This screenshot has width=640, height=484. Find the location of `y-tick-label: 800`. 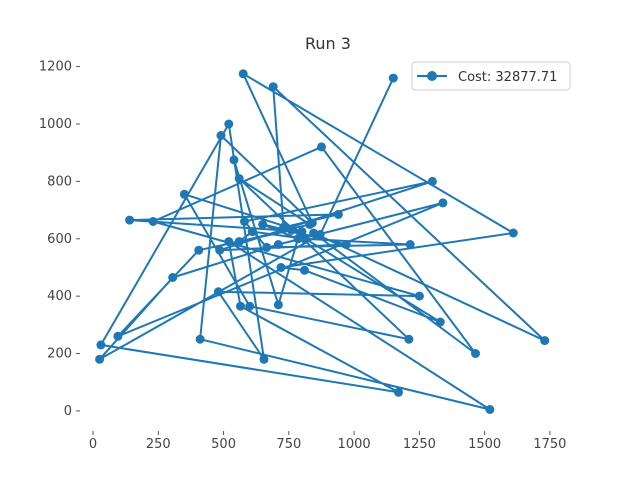

y-tick-label: 800 is located at coordinates (59, 181).